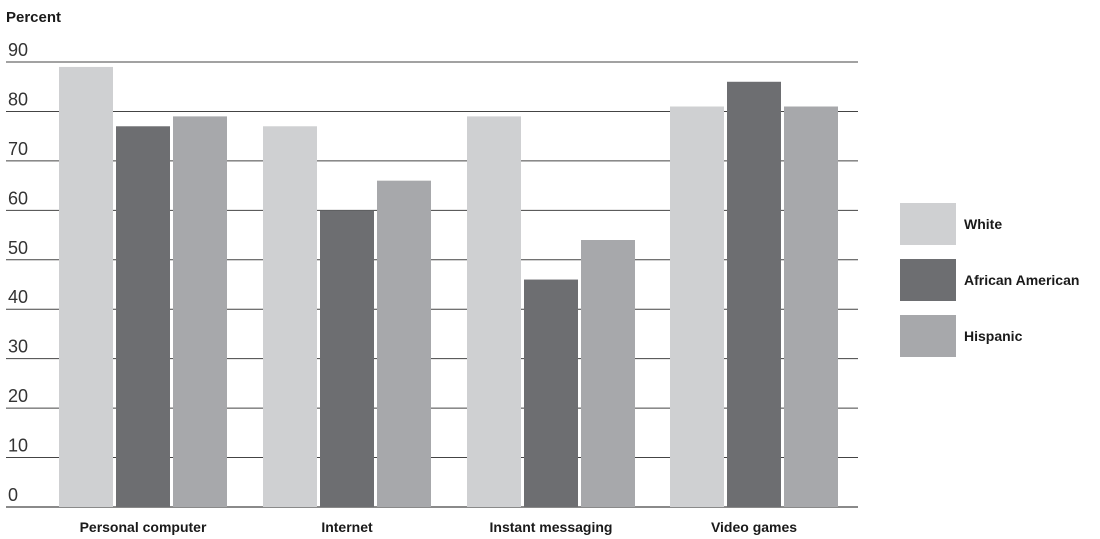 The height and width of the screenshot is (539, 1100). I want to click on y-tick-label: 0, so click(13, 495).